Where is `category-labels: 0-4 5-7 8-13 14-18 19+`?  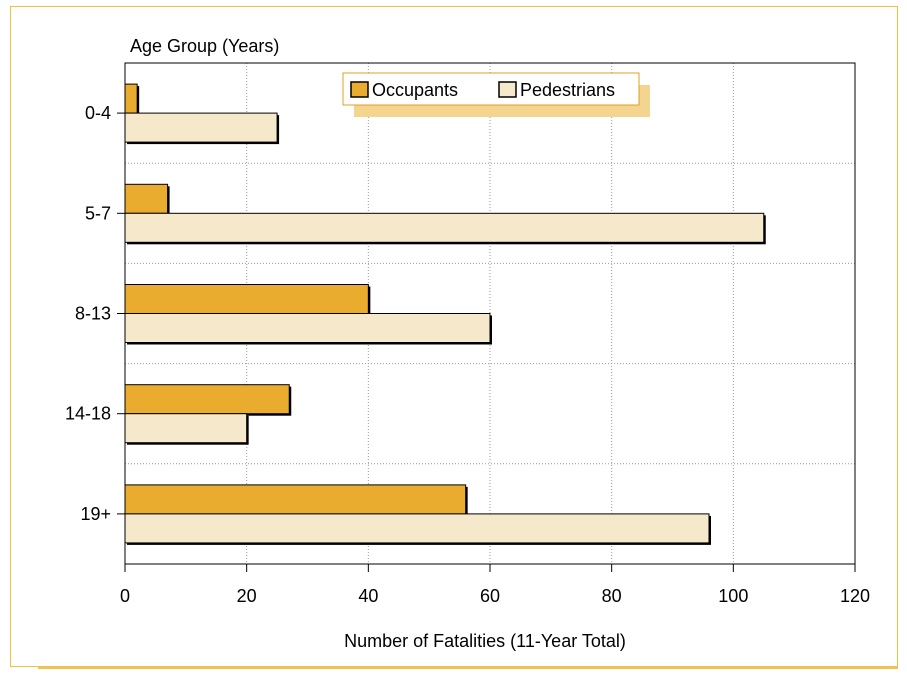
category-labels: 0-4 5-7 8-13 14-18 19+ is located at coordinates (88, 313).